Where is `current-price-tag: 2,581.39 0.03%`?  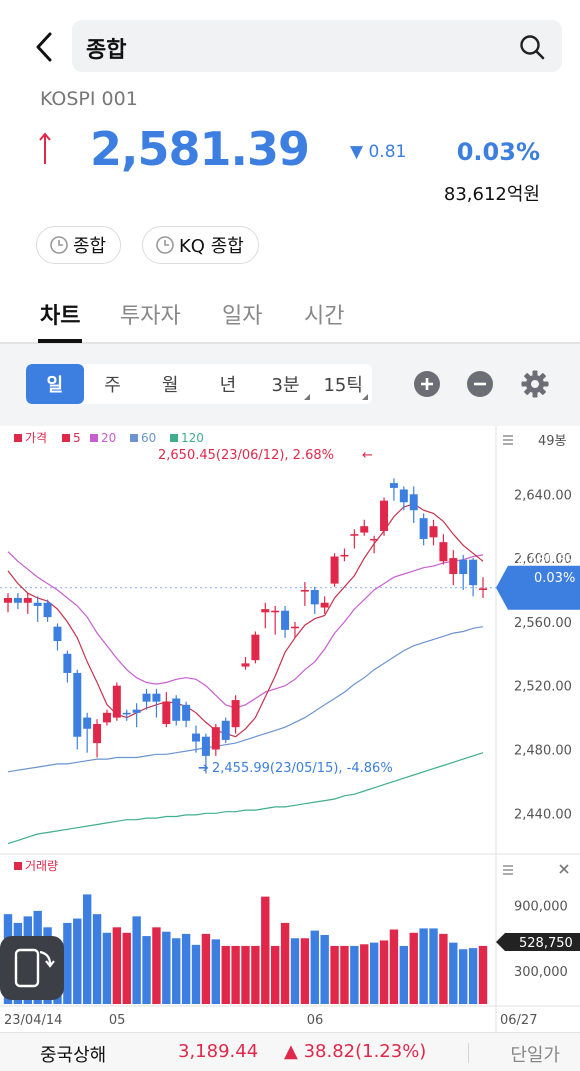 current-price-tag: 2,581.39 0.03% is located at coordinates (538, 581).